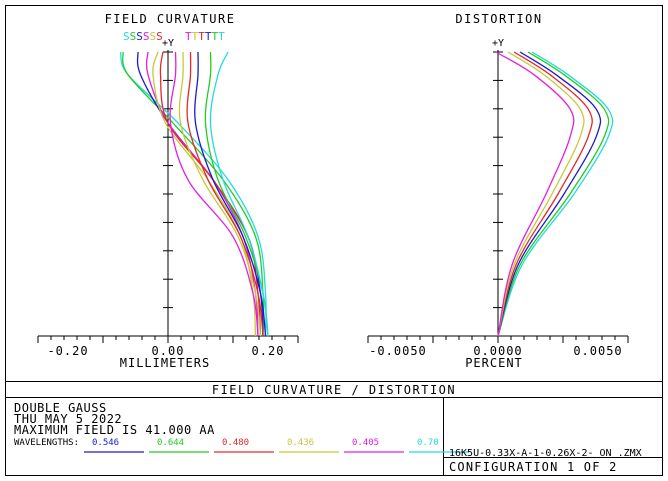 This screenshot has width=668, height=481. What do you see at coordinates (268, 351) in the screenshot?
I see `x-tick-label: 0.20` at bounding box center [268, 351].